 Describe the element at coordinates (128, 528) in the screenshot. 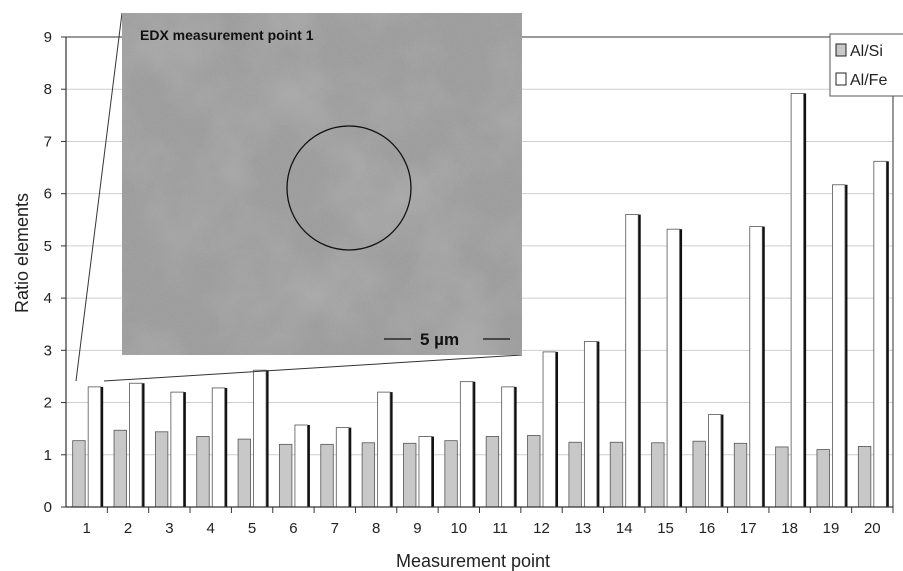

I see `x-tick-label-2: 2` at that location.